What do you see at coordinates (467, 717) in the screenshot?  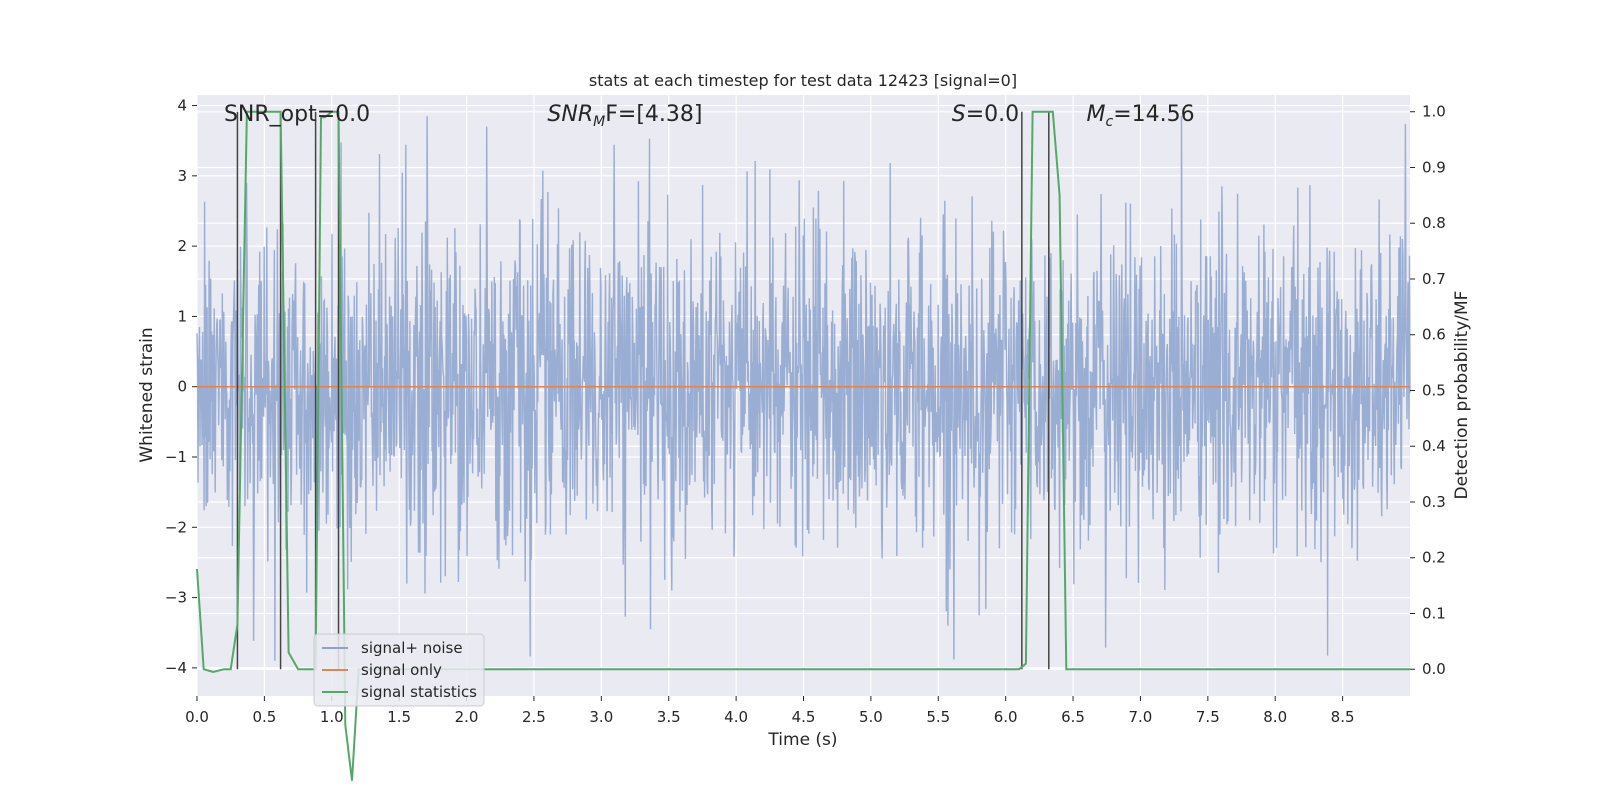 I see `x-tick-label: 2.0` at bounding box center [467, 717].